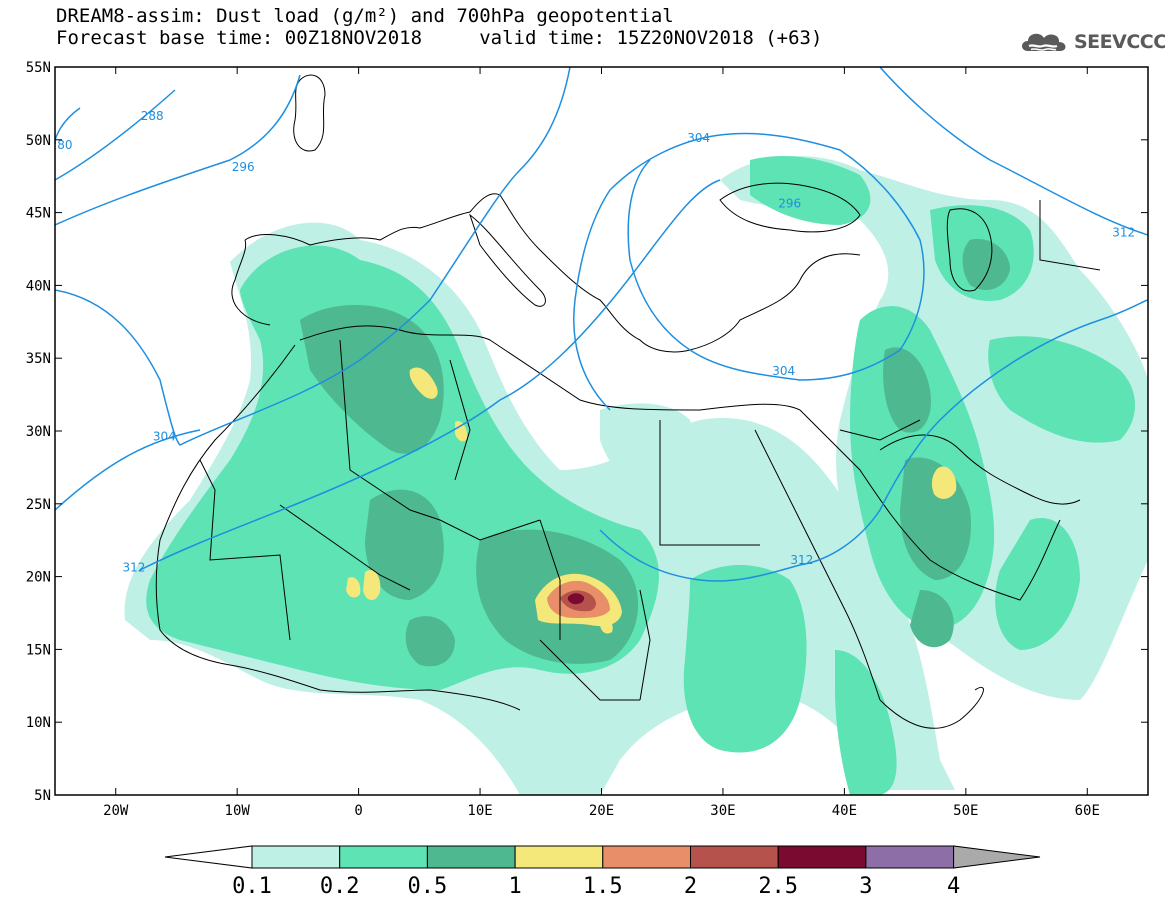 This screenshot has height=907, width=1165. I want to click on colorbar-label: 0.2, so click(340, 886).